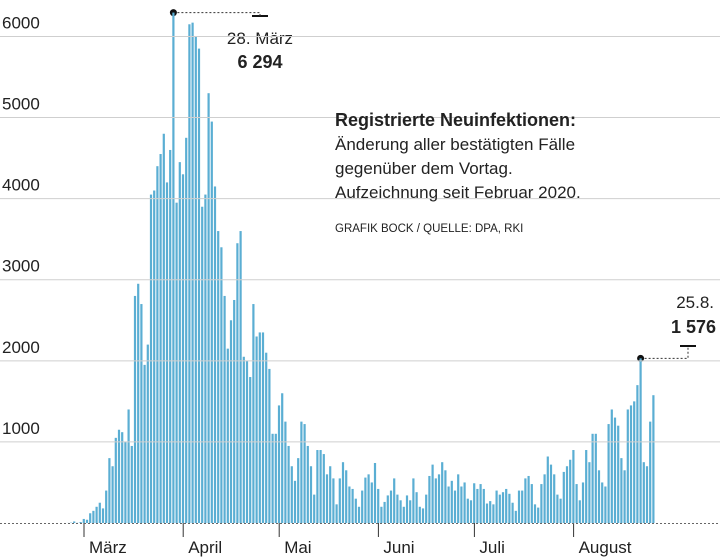  I want to click on annotation-date: 28. März, so click(260, 38).